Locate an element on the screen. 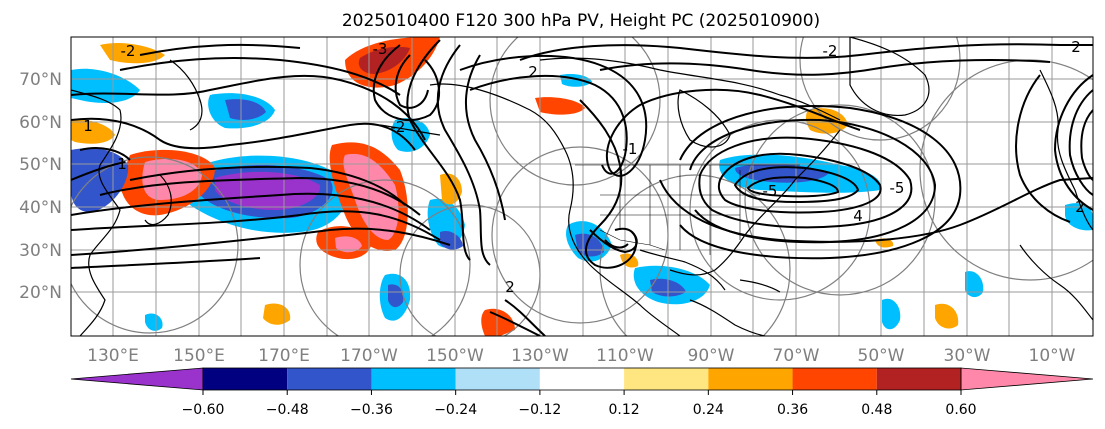 This screenshot has width=1105, height=429. aleutian-coastline is located at coordinates (410, 130).